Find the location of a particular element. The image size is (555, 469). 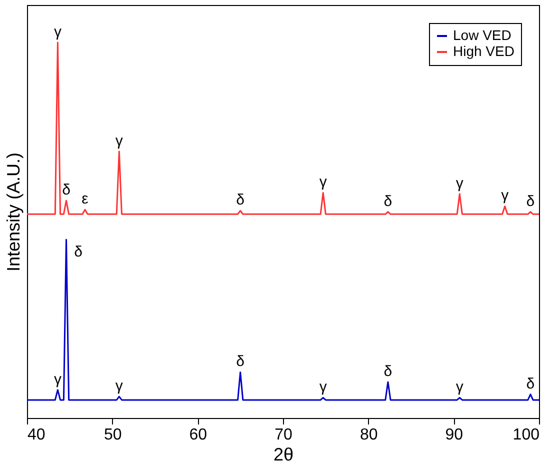

x-tick-label: 70 is located at coordinates (283, 435).